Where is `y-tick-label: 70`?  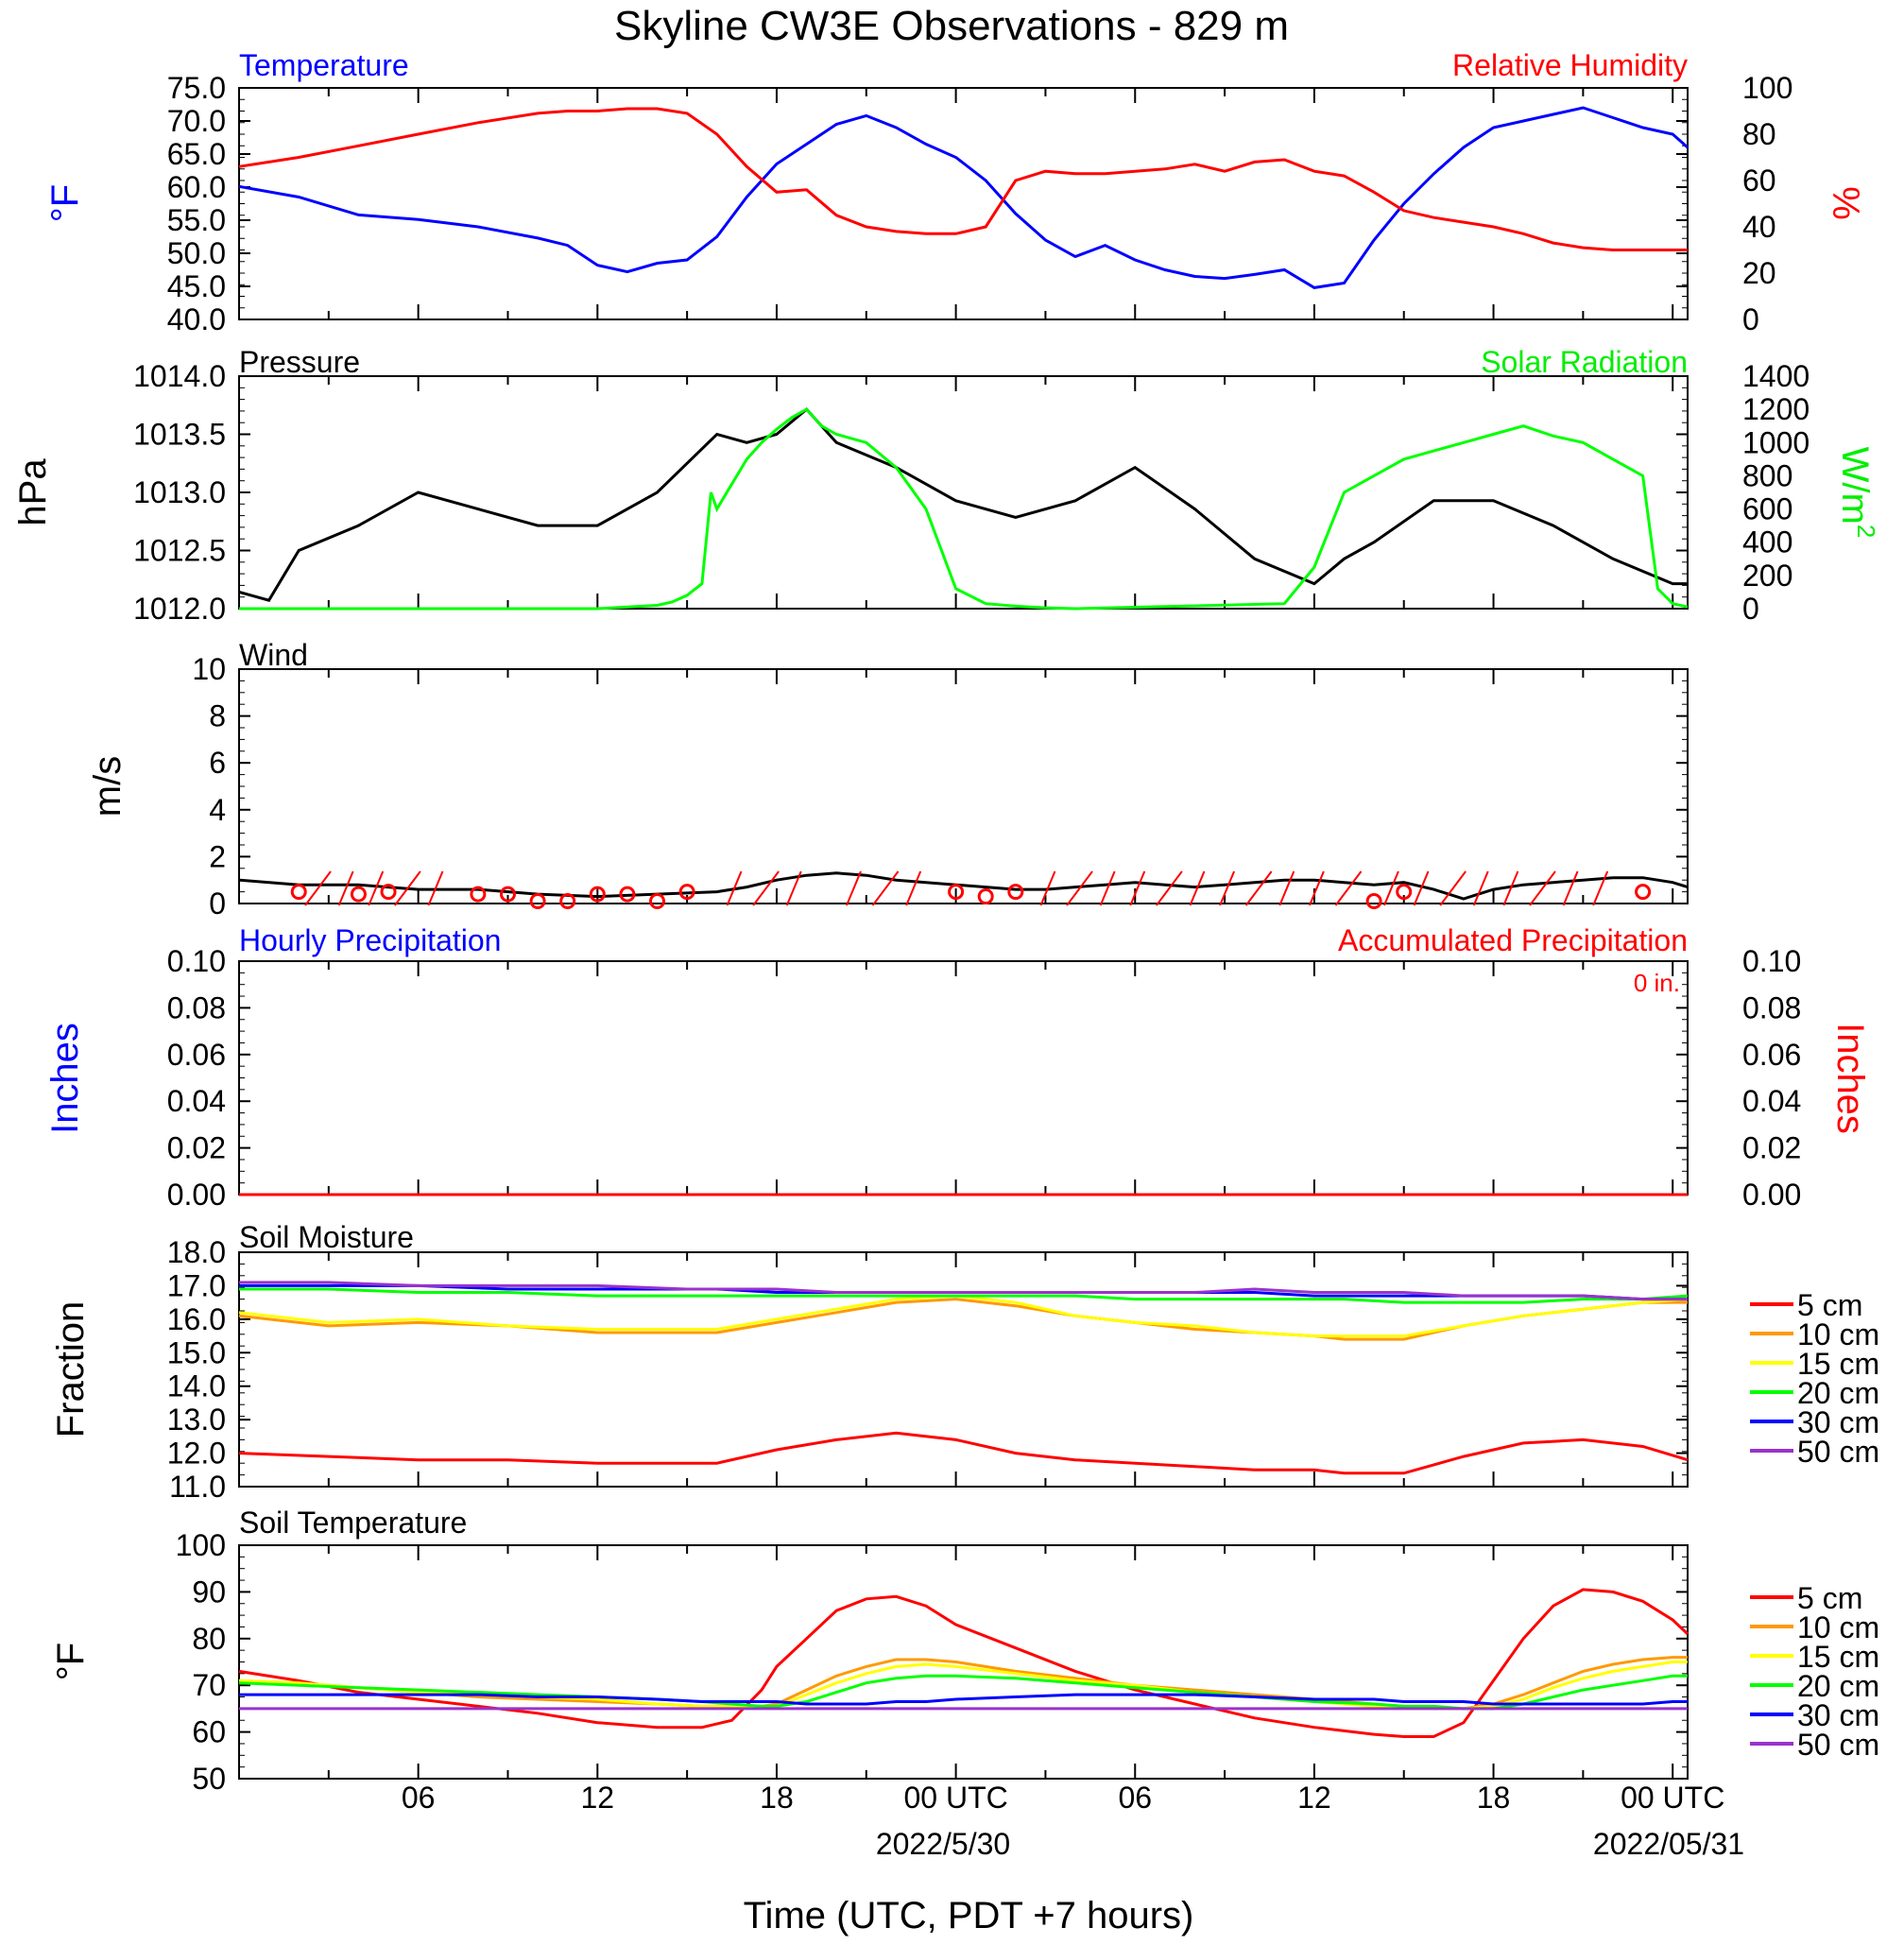 y-tick-label: 70 is located at coordinates (209, 1685).